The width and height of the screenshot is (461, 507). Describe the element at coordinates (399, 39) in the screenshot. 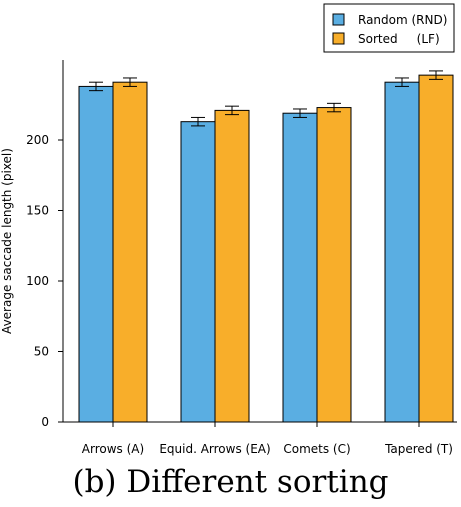

I see `legend-label: Sorted (LF)` at that location.